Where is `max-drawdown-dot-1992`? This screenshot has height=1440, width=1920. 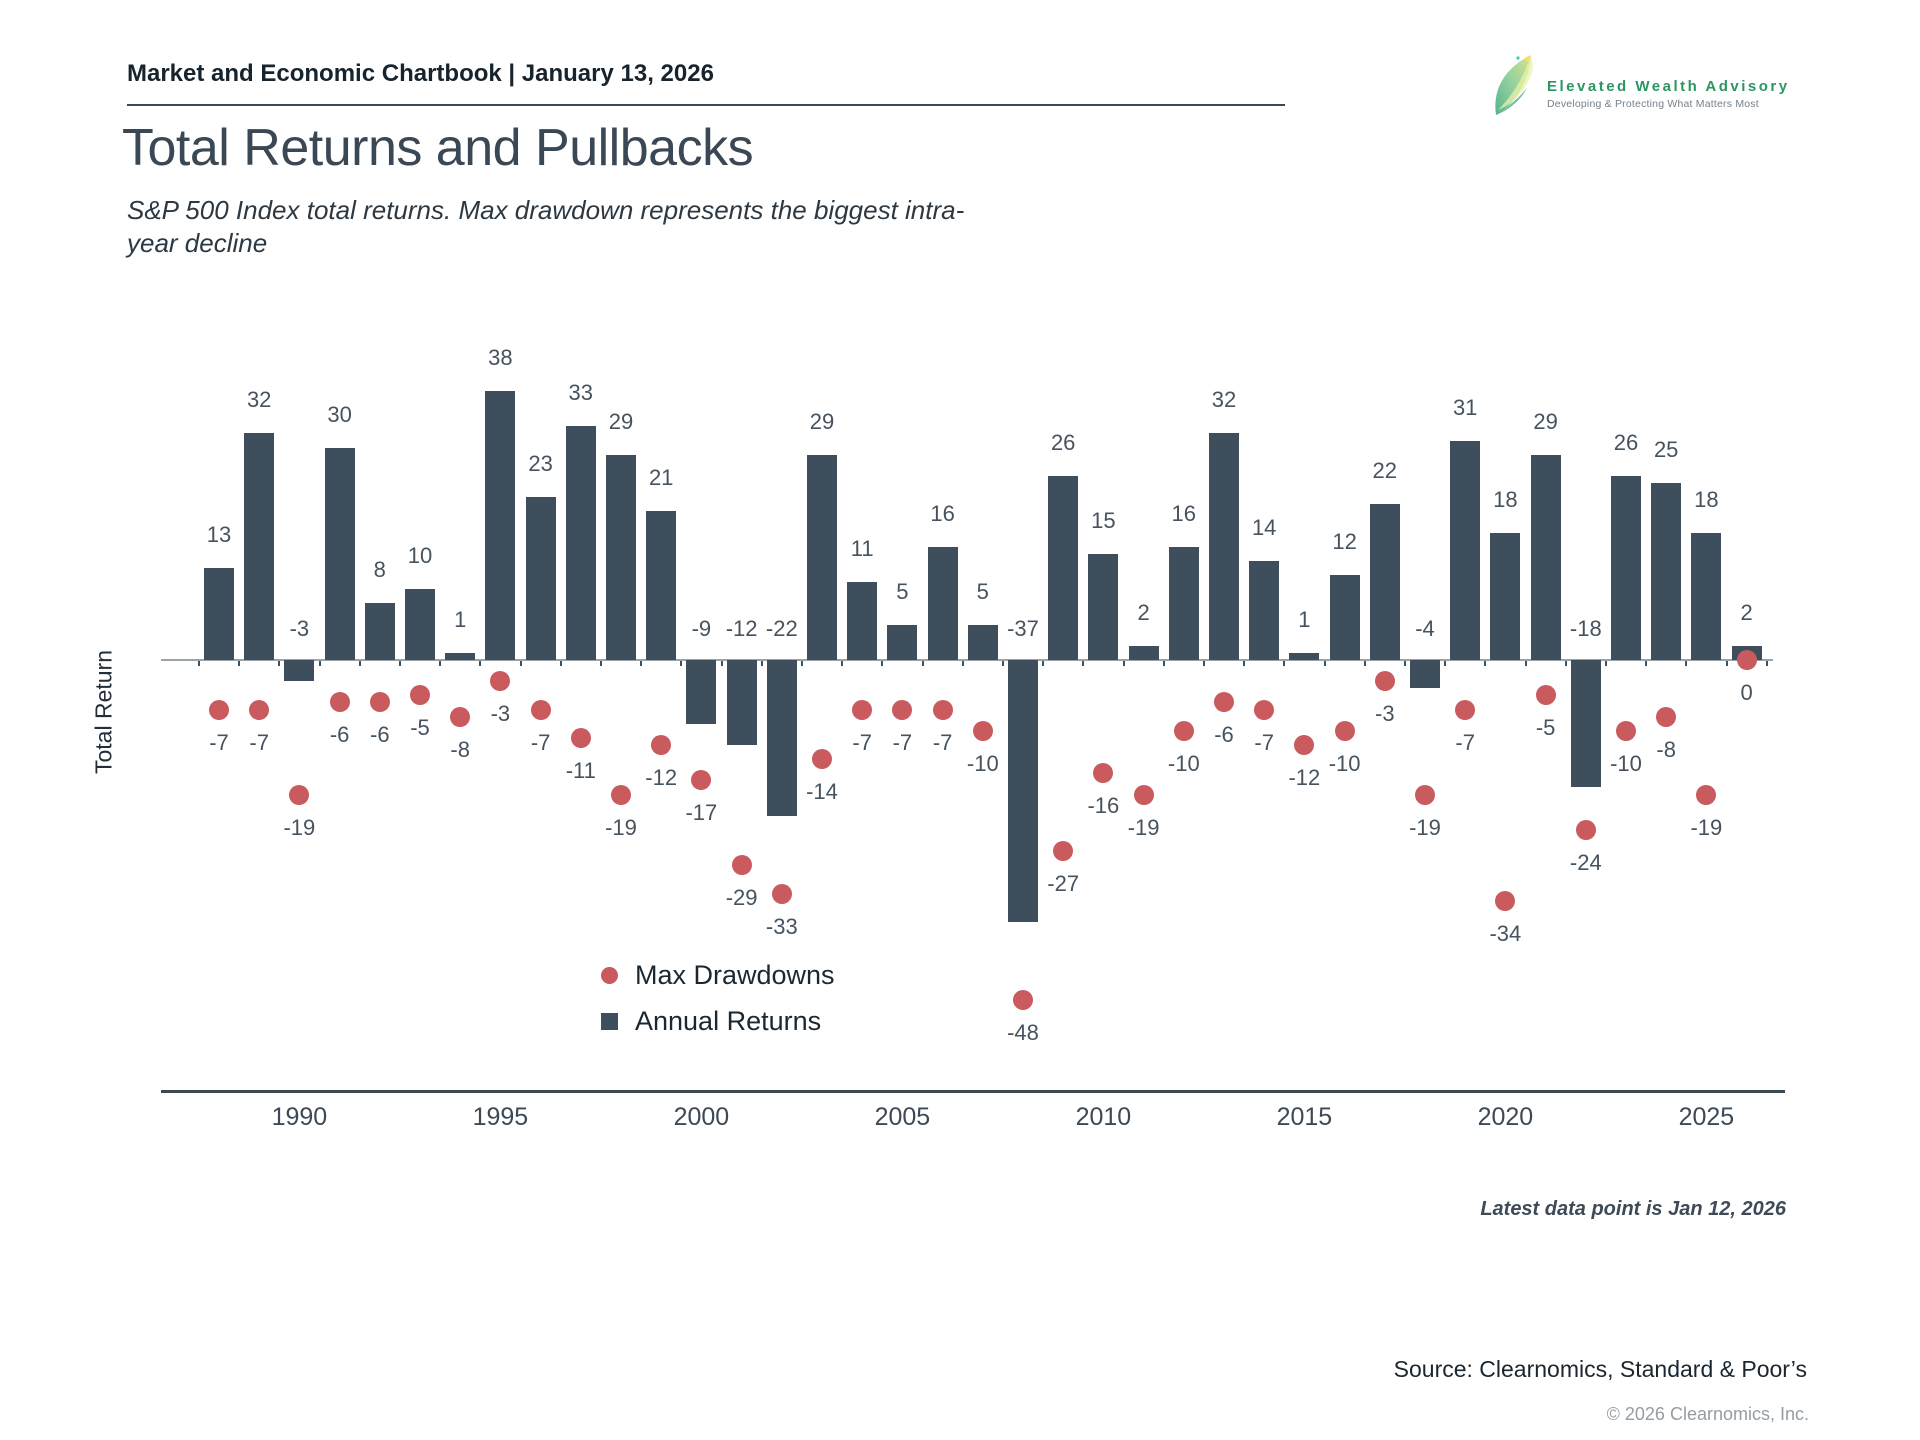
max-drawdown-dot-1992 is located at coordinates (379, 702).